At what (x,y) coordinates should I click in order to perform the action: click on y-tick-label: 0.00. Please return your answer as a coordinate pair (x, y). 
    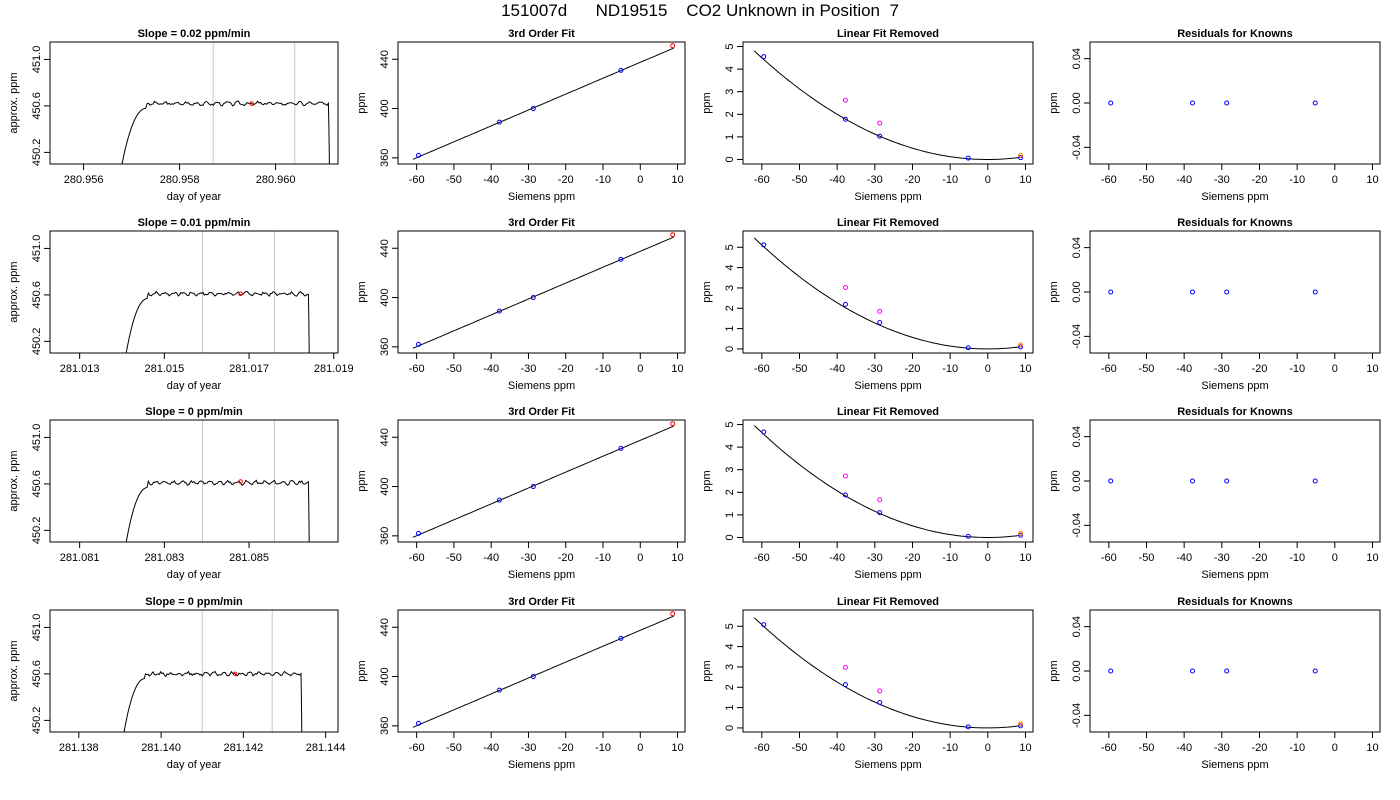
    Looking at the image, I should click on (1077, 480).